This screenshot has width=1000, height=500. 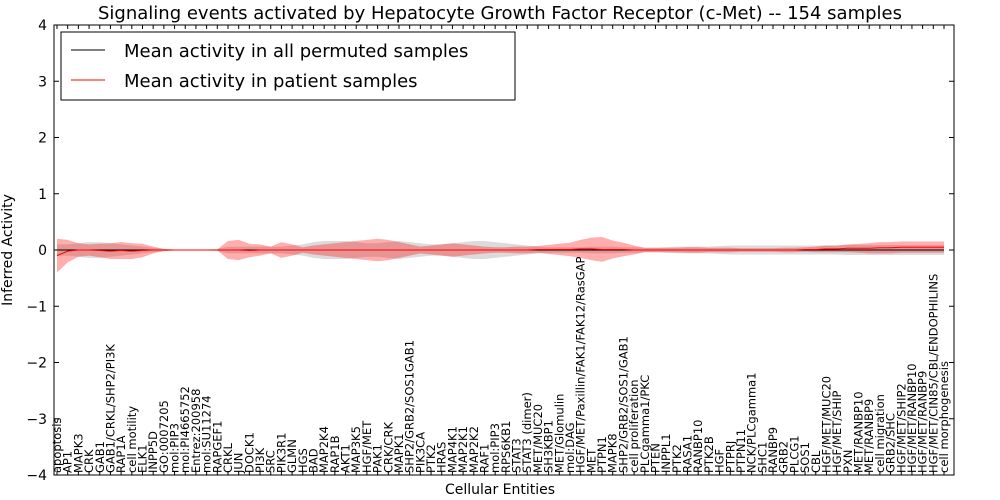 I want to click on entity-label: HRAS, so click(x=442, y=457).